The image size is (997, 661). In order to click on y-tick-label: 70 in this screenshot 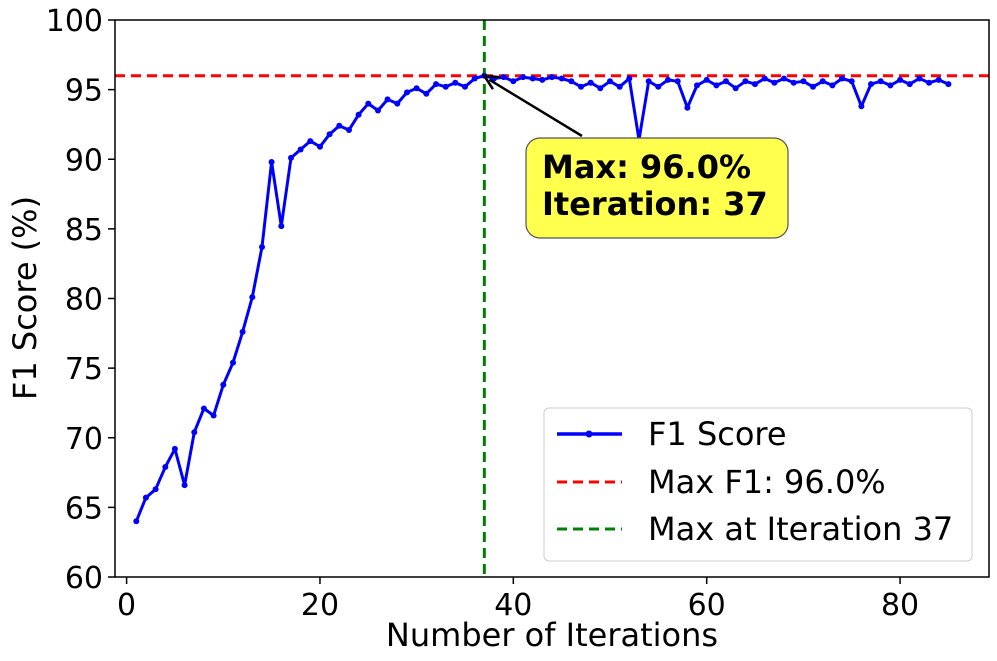, I will do `click(84, 439)`.